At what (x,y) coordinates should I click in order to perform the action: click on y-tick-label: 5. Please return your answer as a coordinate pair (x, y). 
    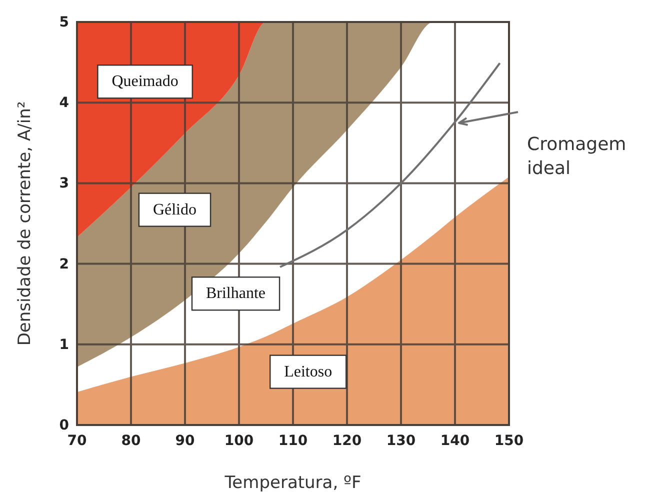
    Looking at the image, I should click on (64, 22).